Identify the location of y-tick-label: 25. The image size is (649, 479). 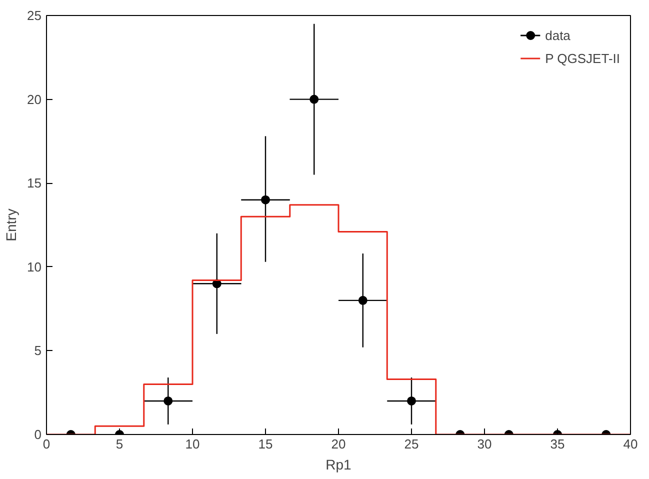
(34, 15).